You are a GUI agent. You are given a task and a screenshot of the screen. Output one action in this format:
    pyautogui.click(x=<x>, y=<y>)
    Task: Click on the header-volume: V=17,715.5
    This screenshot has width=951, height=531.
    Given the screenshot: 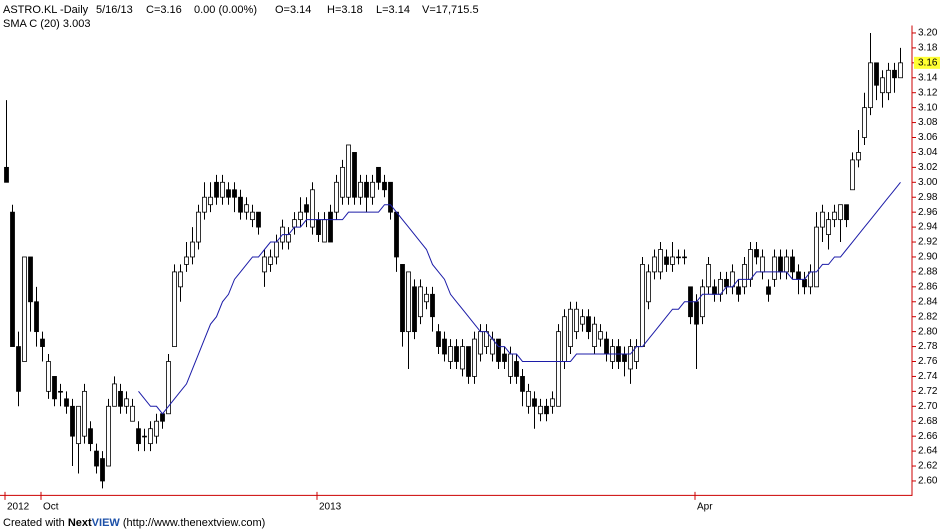 What is the action you would take?
    pyautogui.click(x=450, y=10)
    